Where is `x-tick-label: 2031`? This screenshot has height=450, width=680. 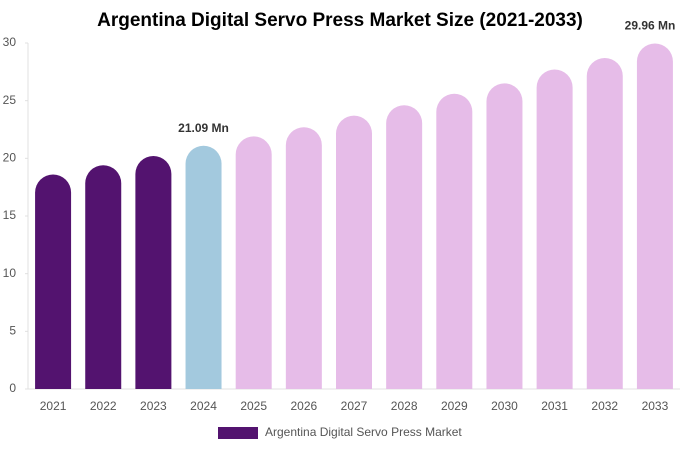
x-tick-label: 2031 is located at coordinates (554, 406).